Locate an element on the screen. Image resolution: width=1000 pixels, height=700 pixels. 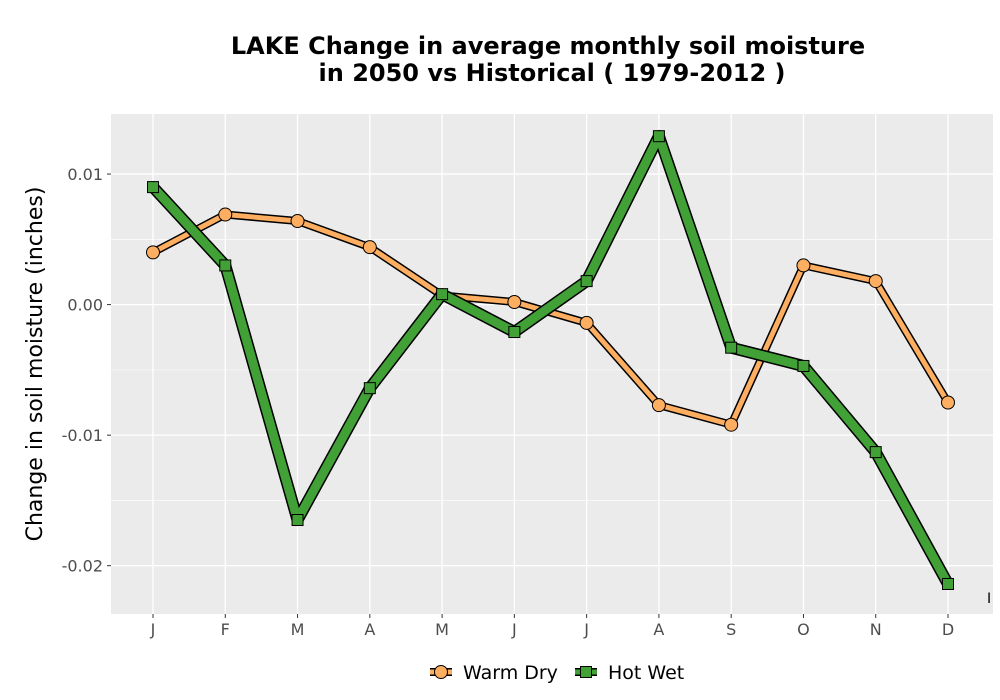
x-tick-label: F is located at coordinates (225, 629).